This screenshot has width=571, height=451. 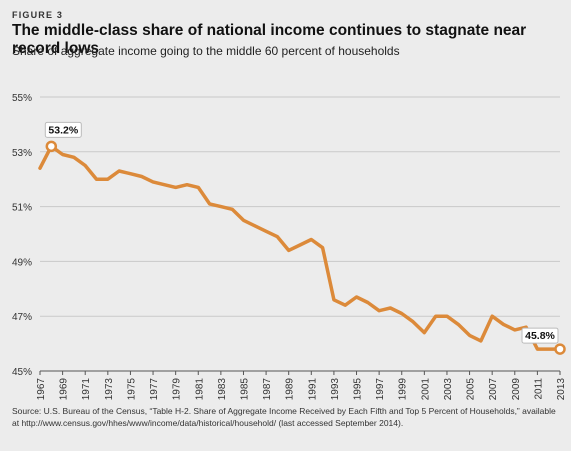 I want to click on x-tick-label: 2013, so click(x=561, y=389).